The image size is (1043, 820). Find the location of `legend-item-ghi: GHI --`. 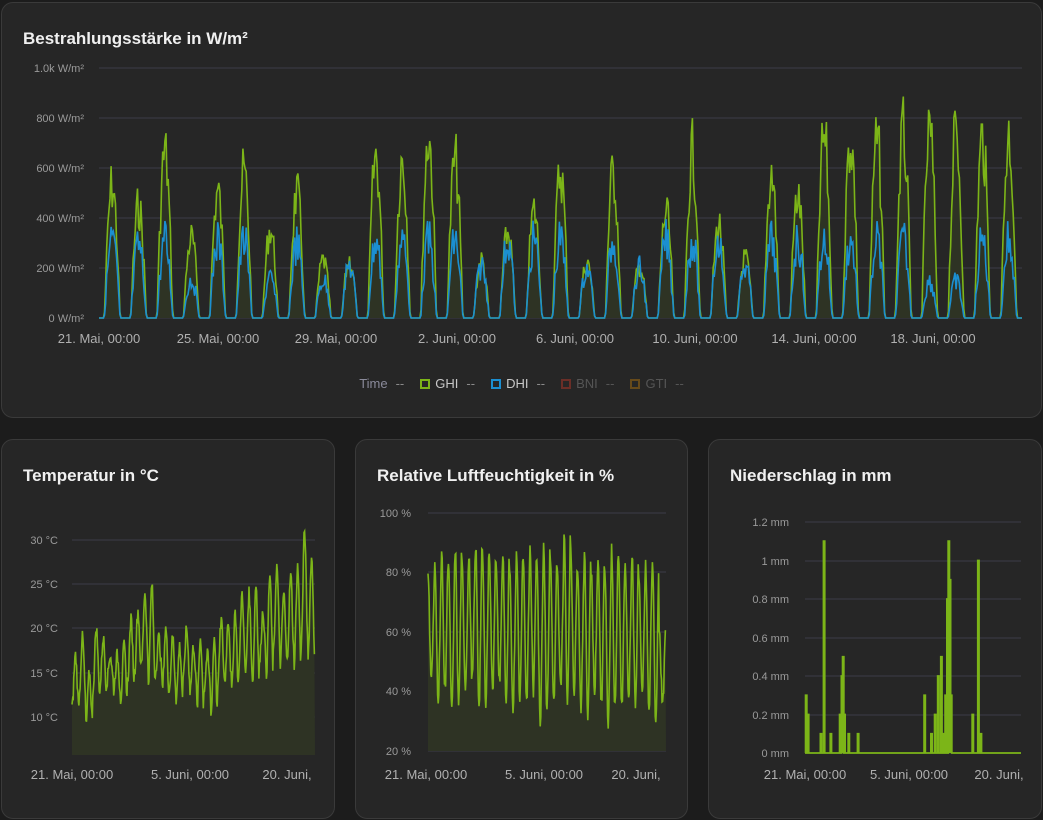

legend-item-ghi: GHI -- is located at coordinates (447, 383).